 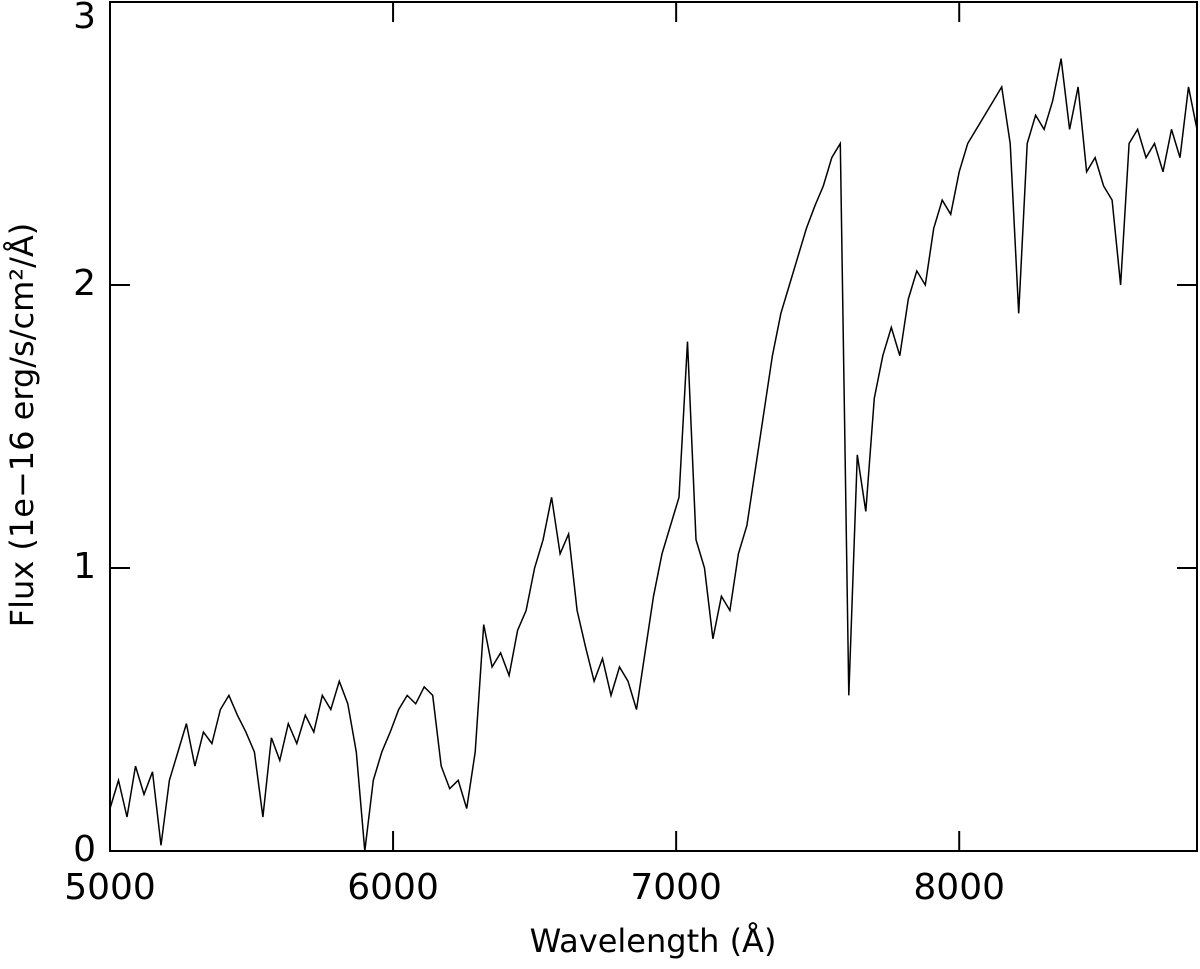 What do you see at coordinates (84, 18) in the screenshot?
I see `y-tick-label: 3` at bounding box center [84, 18].